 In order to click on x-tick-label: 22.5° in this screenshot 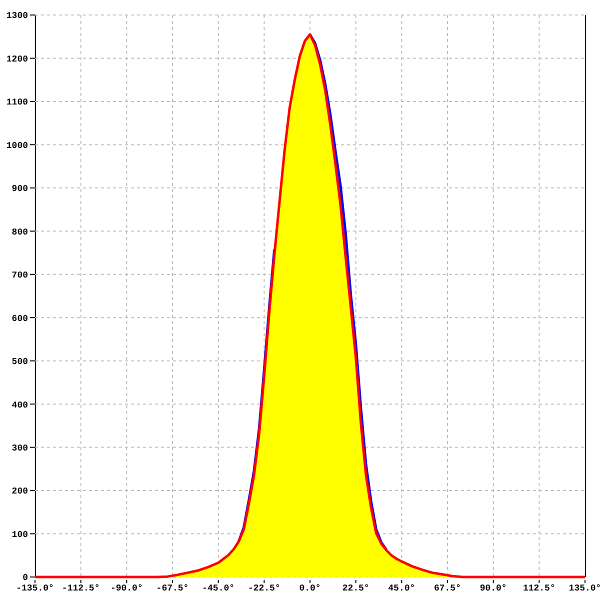, I will do `click(356, 589)`.